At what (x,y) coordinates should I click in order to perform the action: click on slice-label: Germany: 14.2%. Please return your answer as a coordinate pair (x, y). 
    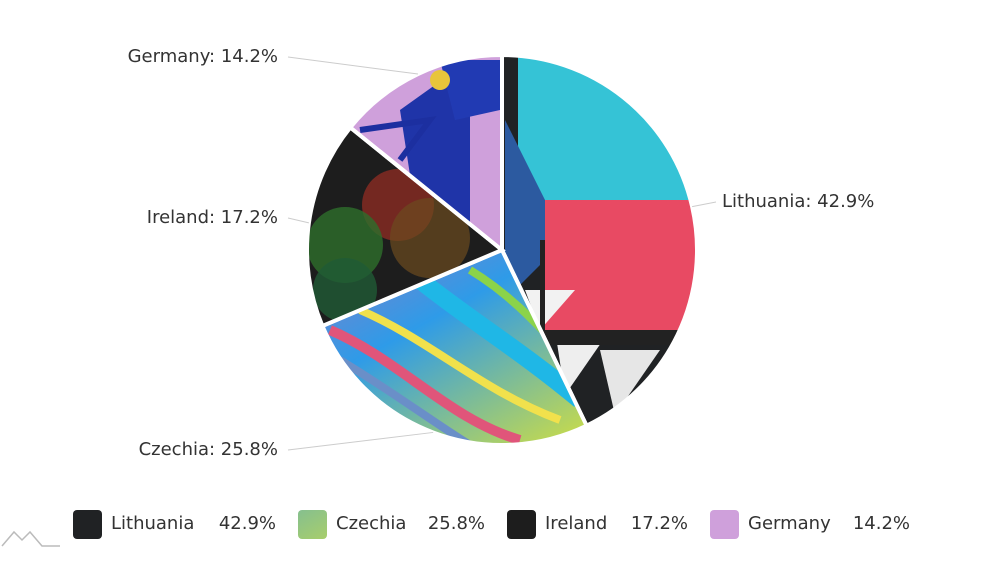
    Looking at the image, I should click on (203, 56).